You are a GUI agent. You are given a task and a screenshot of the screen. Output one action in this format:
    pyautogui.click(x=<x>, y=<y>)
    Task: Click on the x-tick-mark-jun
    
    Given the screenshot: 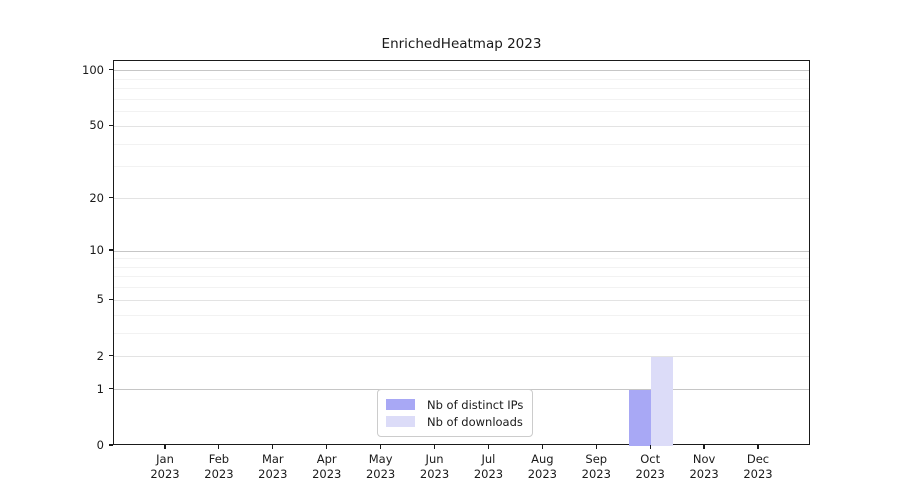 What is the action you would take?
    pyautogui.click(x=434, y=447)
    